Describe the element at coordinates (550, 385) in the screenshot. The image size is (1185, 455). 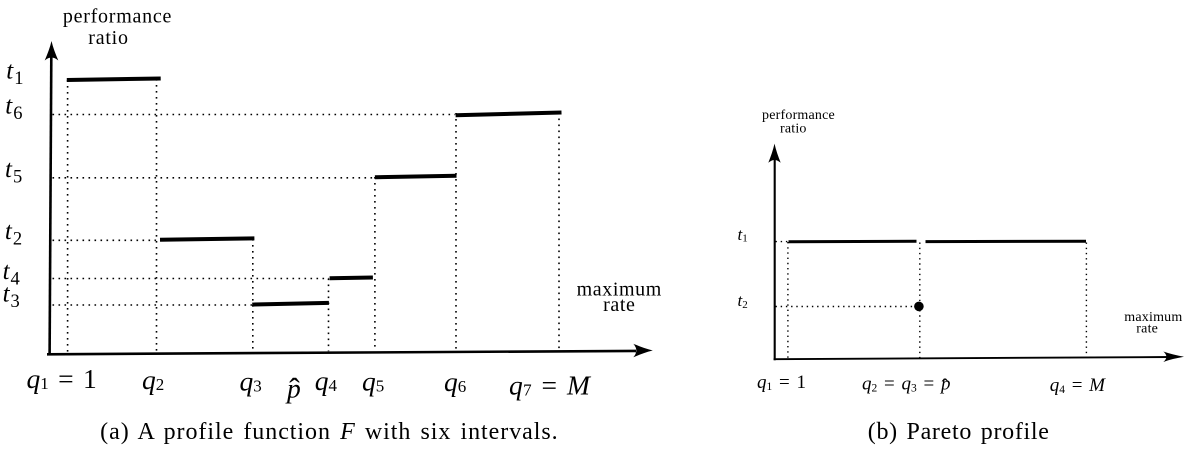
I see `svg-text: q7 = M` at that location.